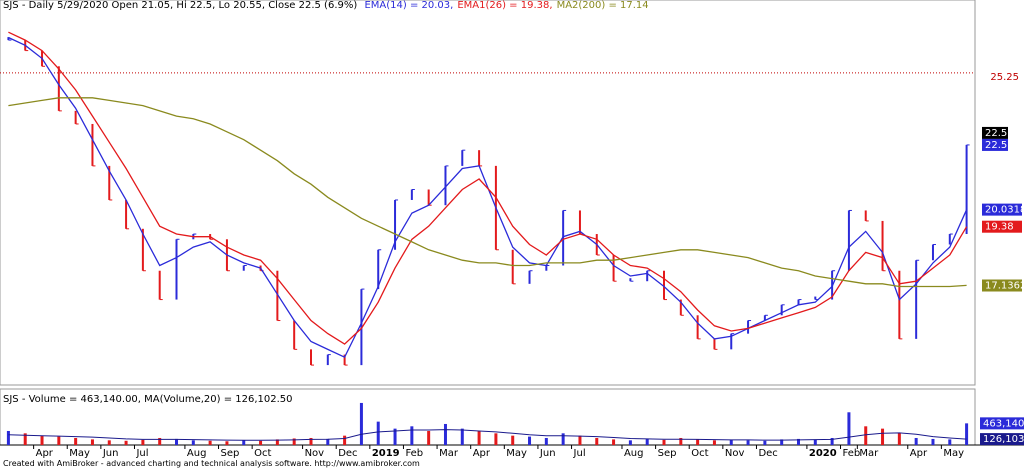  Describe the element at coordinates (1004, 77) in the screenshot. I see `level-label: 25.25` at that location.